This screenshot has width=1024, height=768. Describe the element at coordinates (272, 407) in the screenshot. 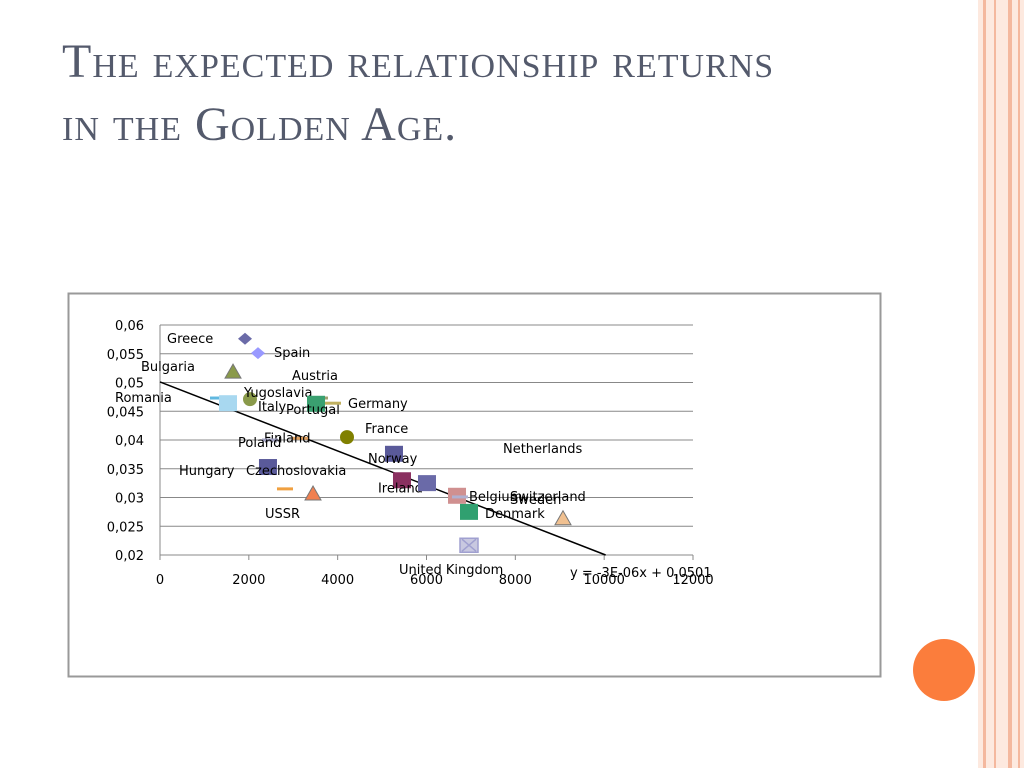

I see `point-label: Italy` at that location.